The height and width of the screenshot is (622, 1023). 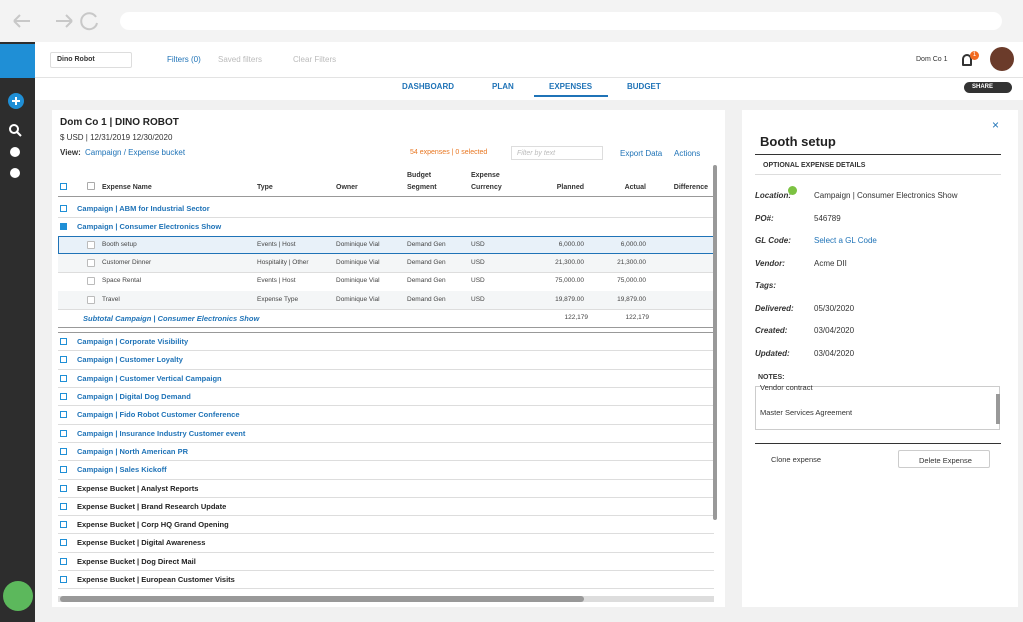 I want to click on header-checkbox, so click(x=91, y=186).